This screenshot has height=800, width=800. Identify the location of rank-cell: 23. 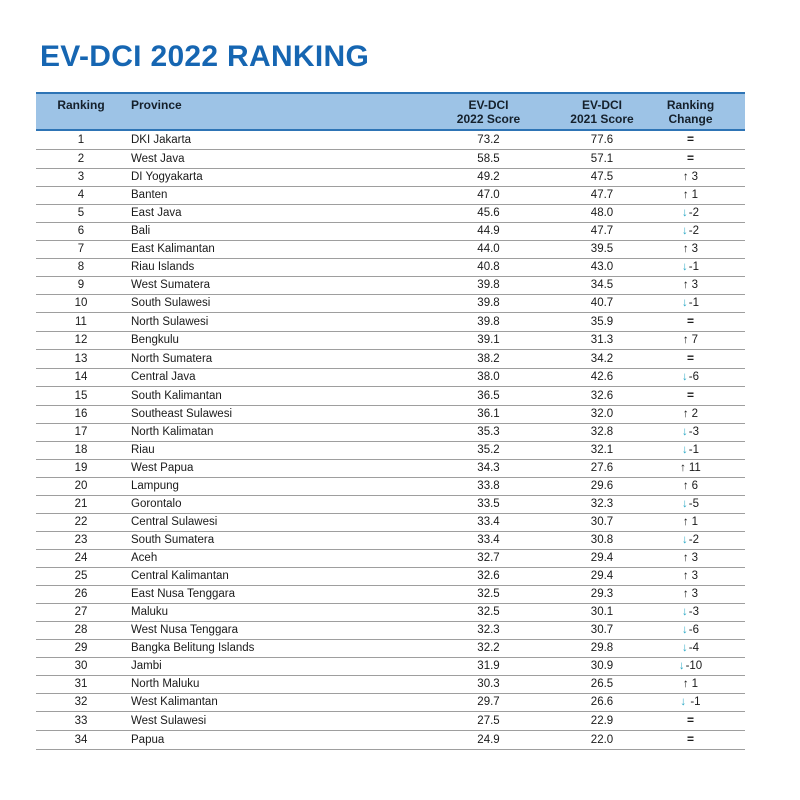
(81, 540).